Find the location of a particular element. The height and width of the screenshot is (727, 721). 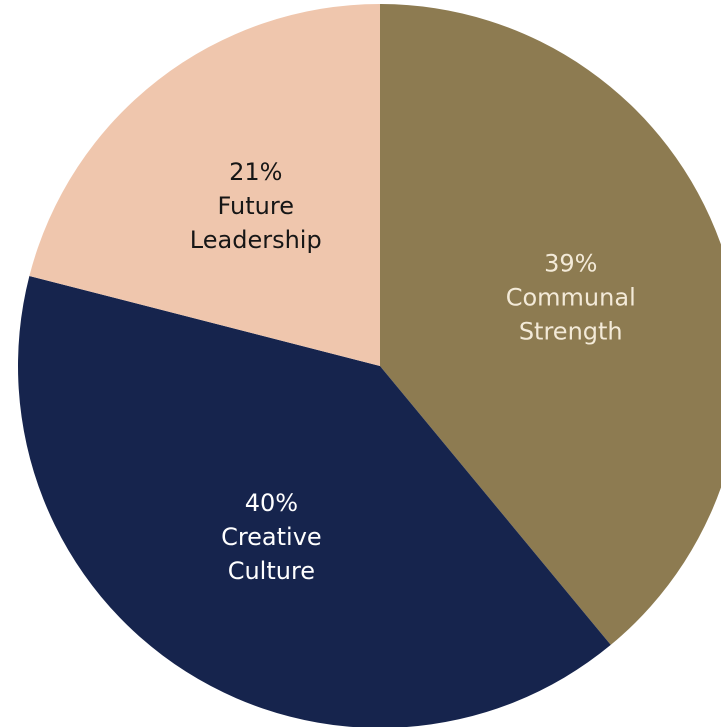

pie-label-text-creative-culture-1: Creative is located at coordinates (271, 537).